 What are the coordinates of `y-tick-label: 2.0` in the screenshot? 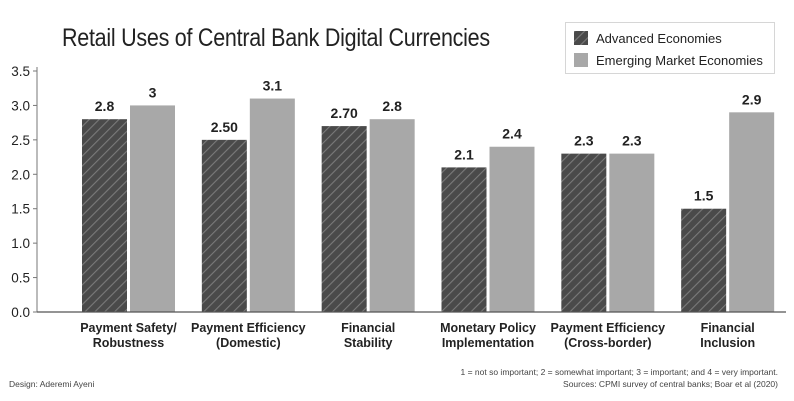 It's located at (20, 174).